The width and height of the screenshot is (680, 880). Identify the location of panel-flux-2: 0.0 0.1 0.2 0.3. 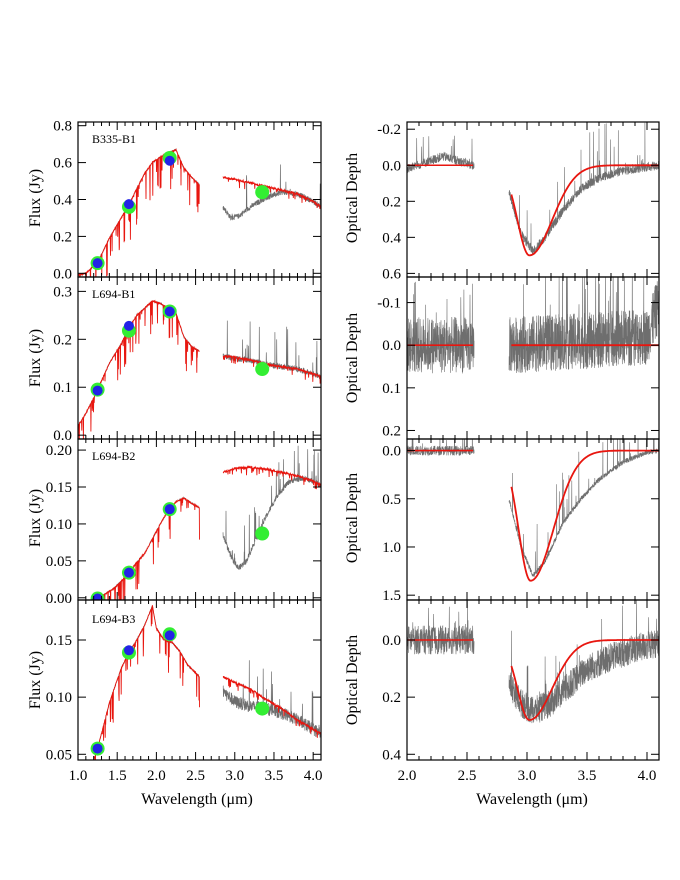
(187, 360).